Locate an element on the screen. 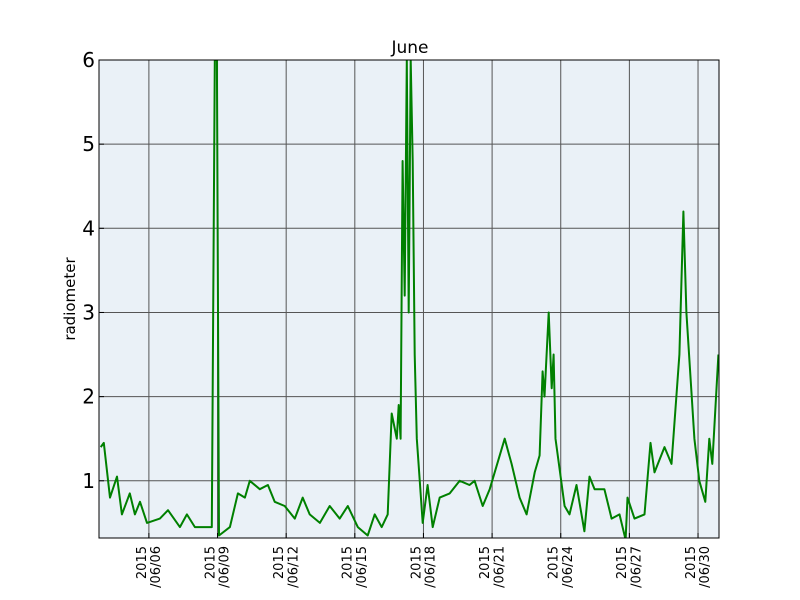  x-tick-label: 2015/06/12 is located at coordinates (286, 567).